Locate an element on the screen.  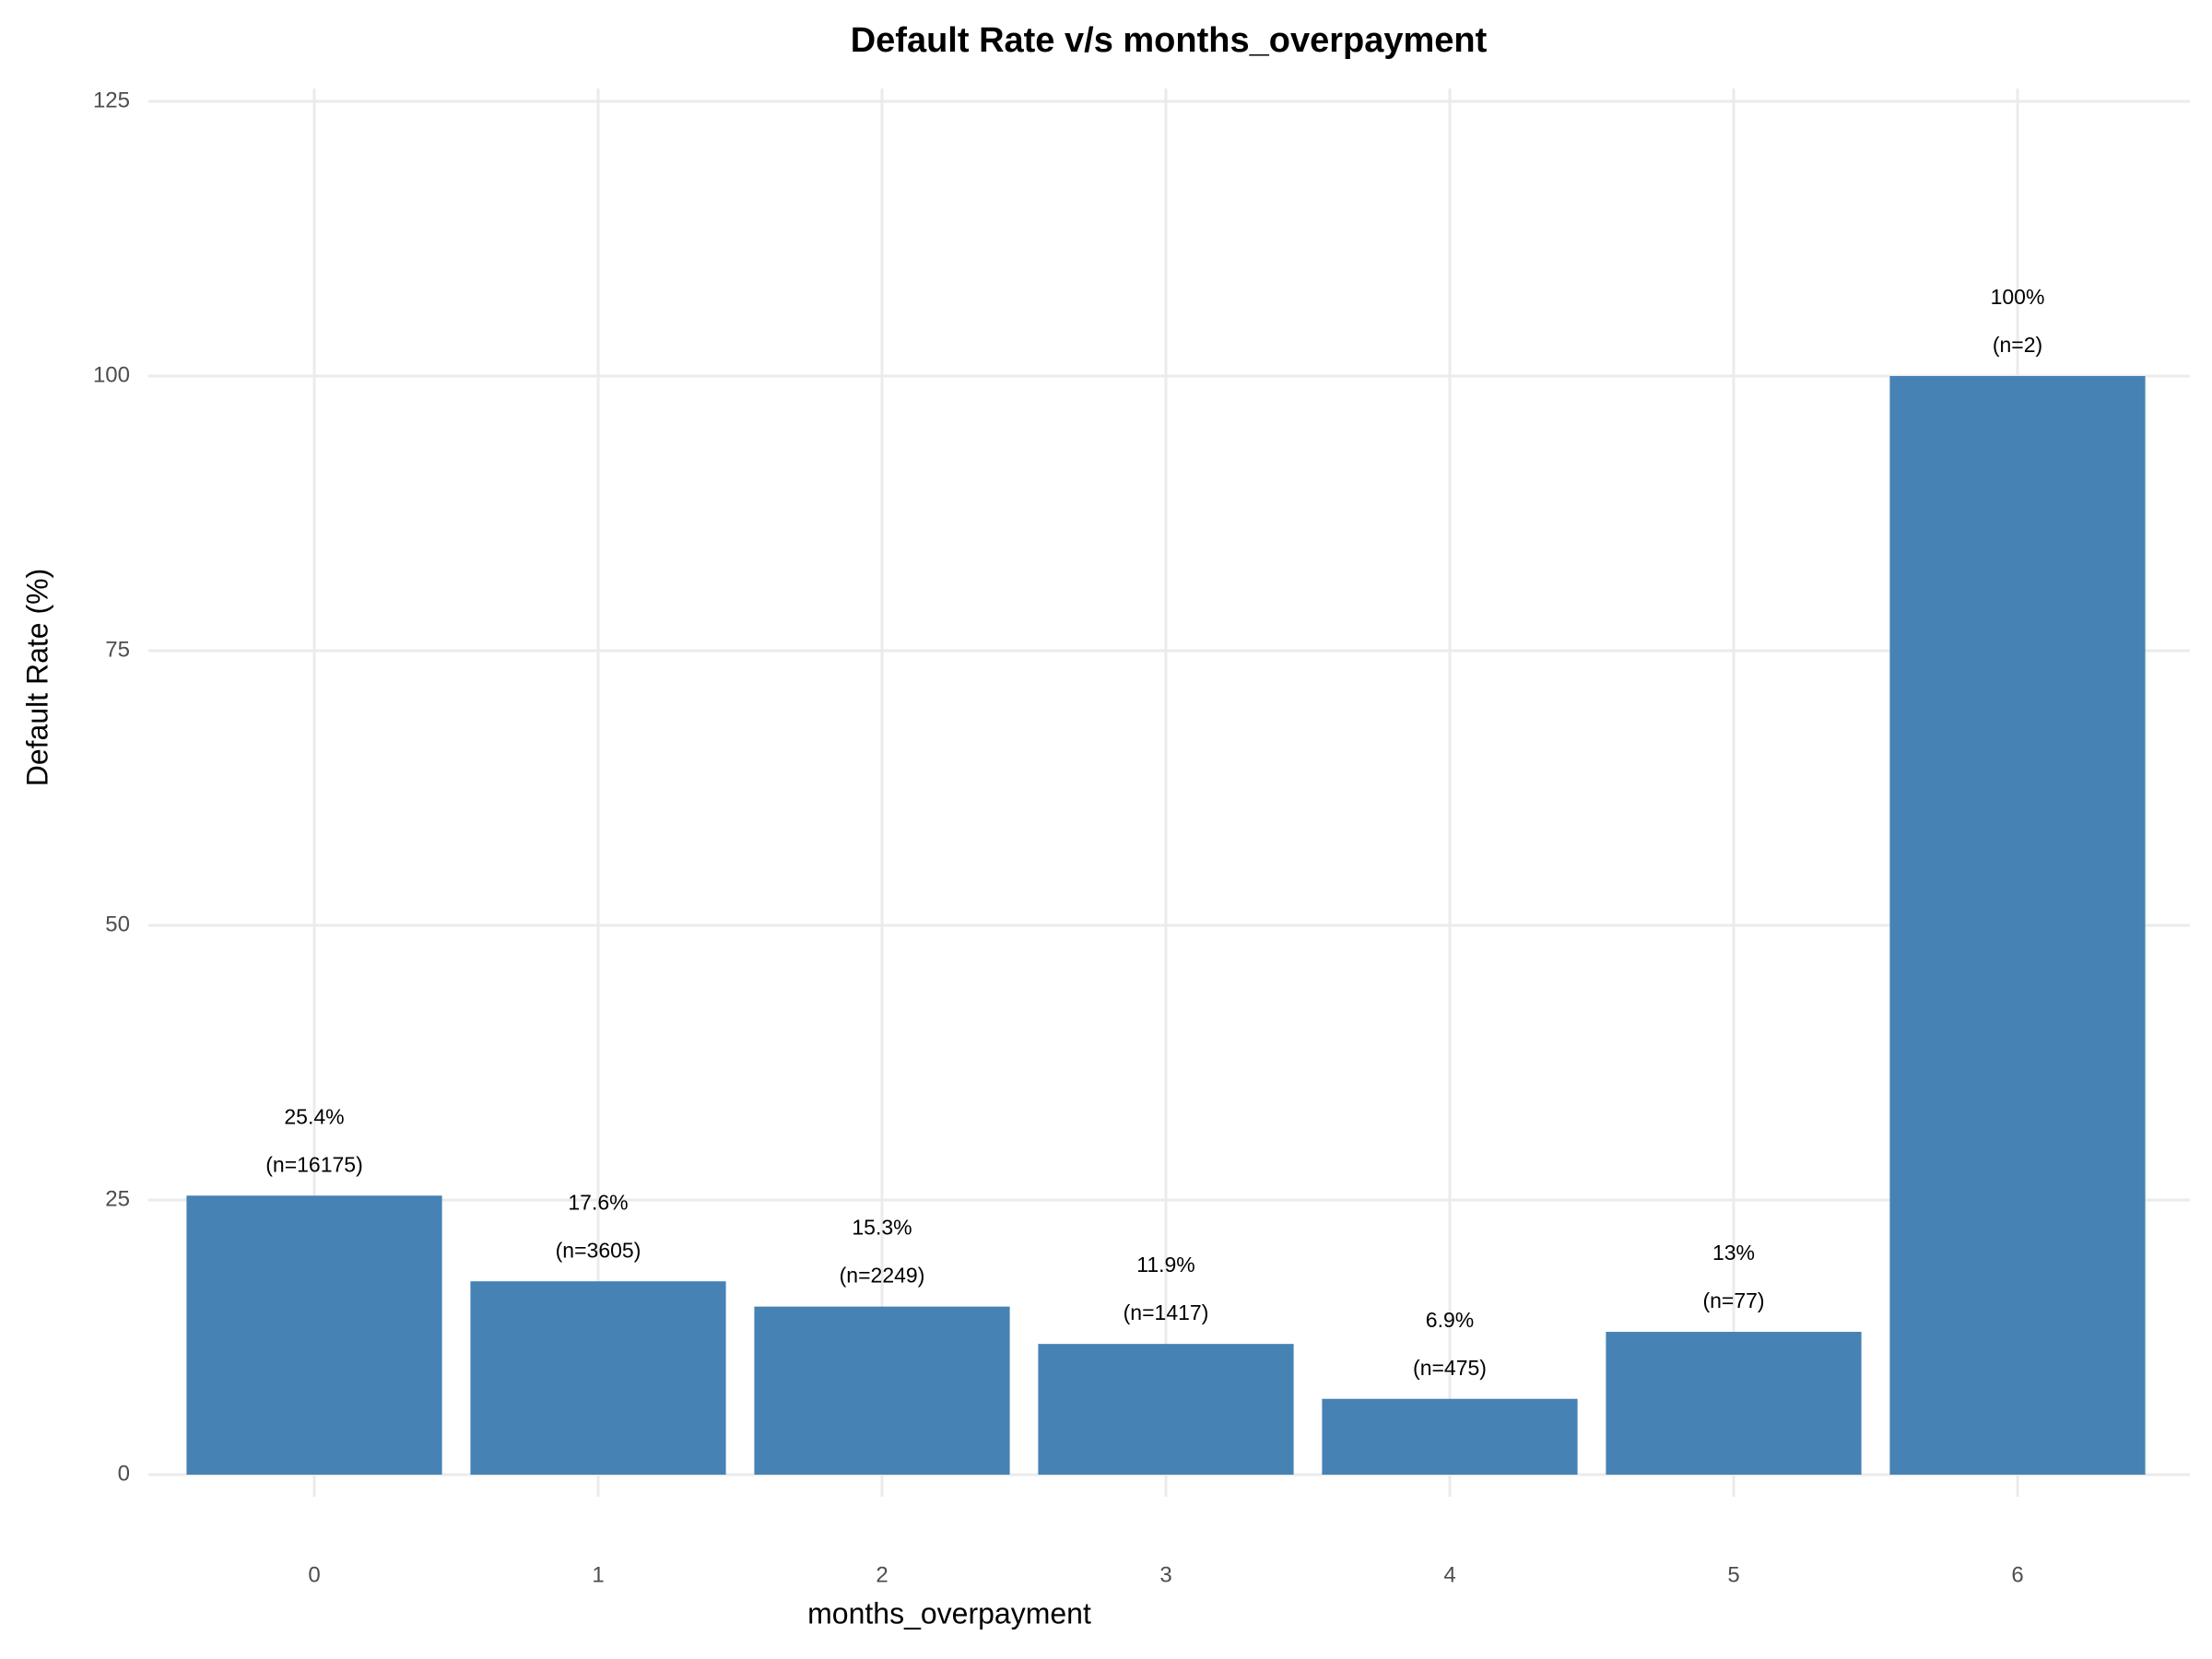
value-label: 25.4% is located at coordinates (314, 1116).